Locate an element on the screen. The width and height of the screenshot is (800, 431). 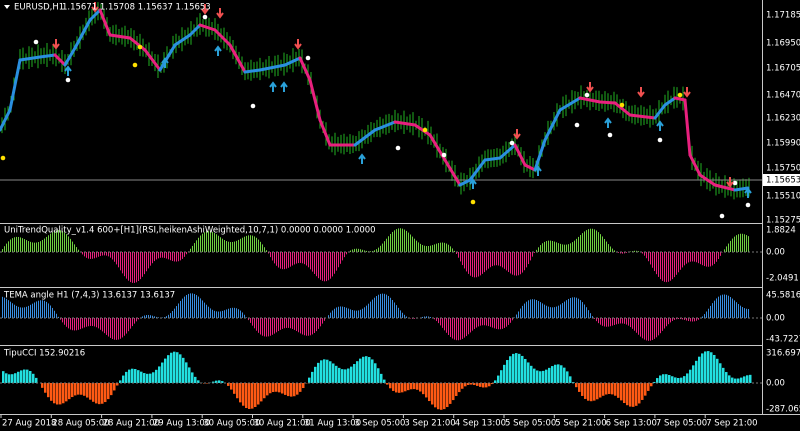
price-label: 1.15275 is located at coordinates (783, 221).